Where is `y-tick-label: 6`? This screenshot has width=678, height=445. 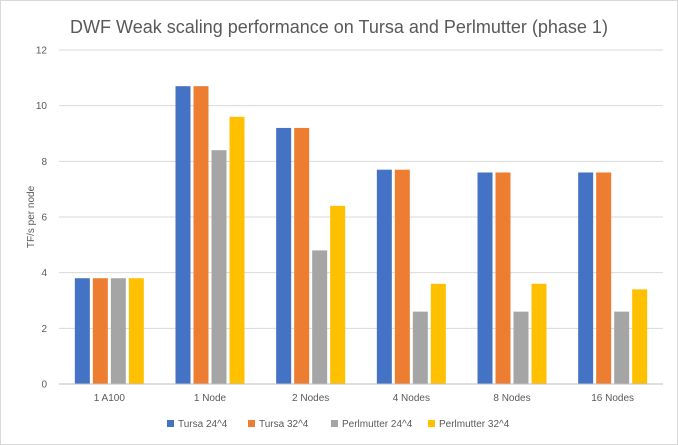
y-tick-label: 6 is located at coordinates (44, 218).